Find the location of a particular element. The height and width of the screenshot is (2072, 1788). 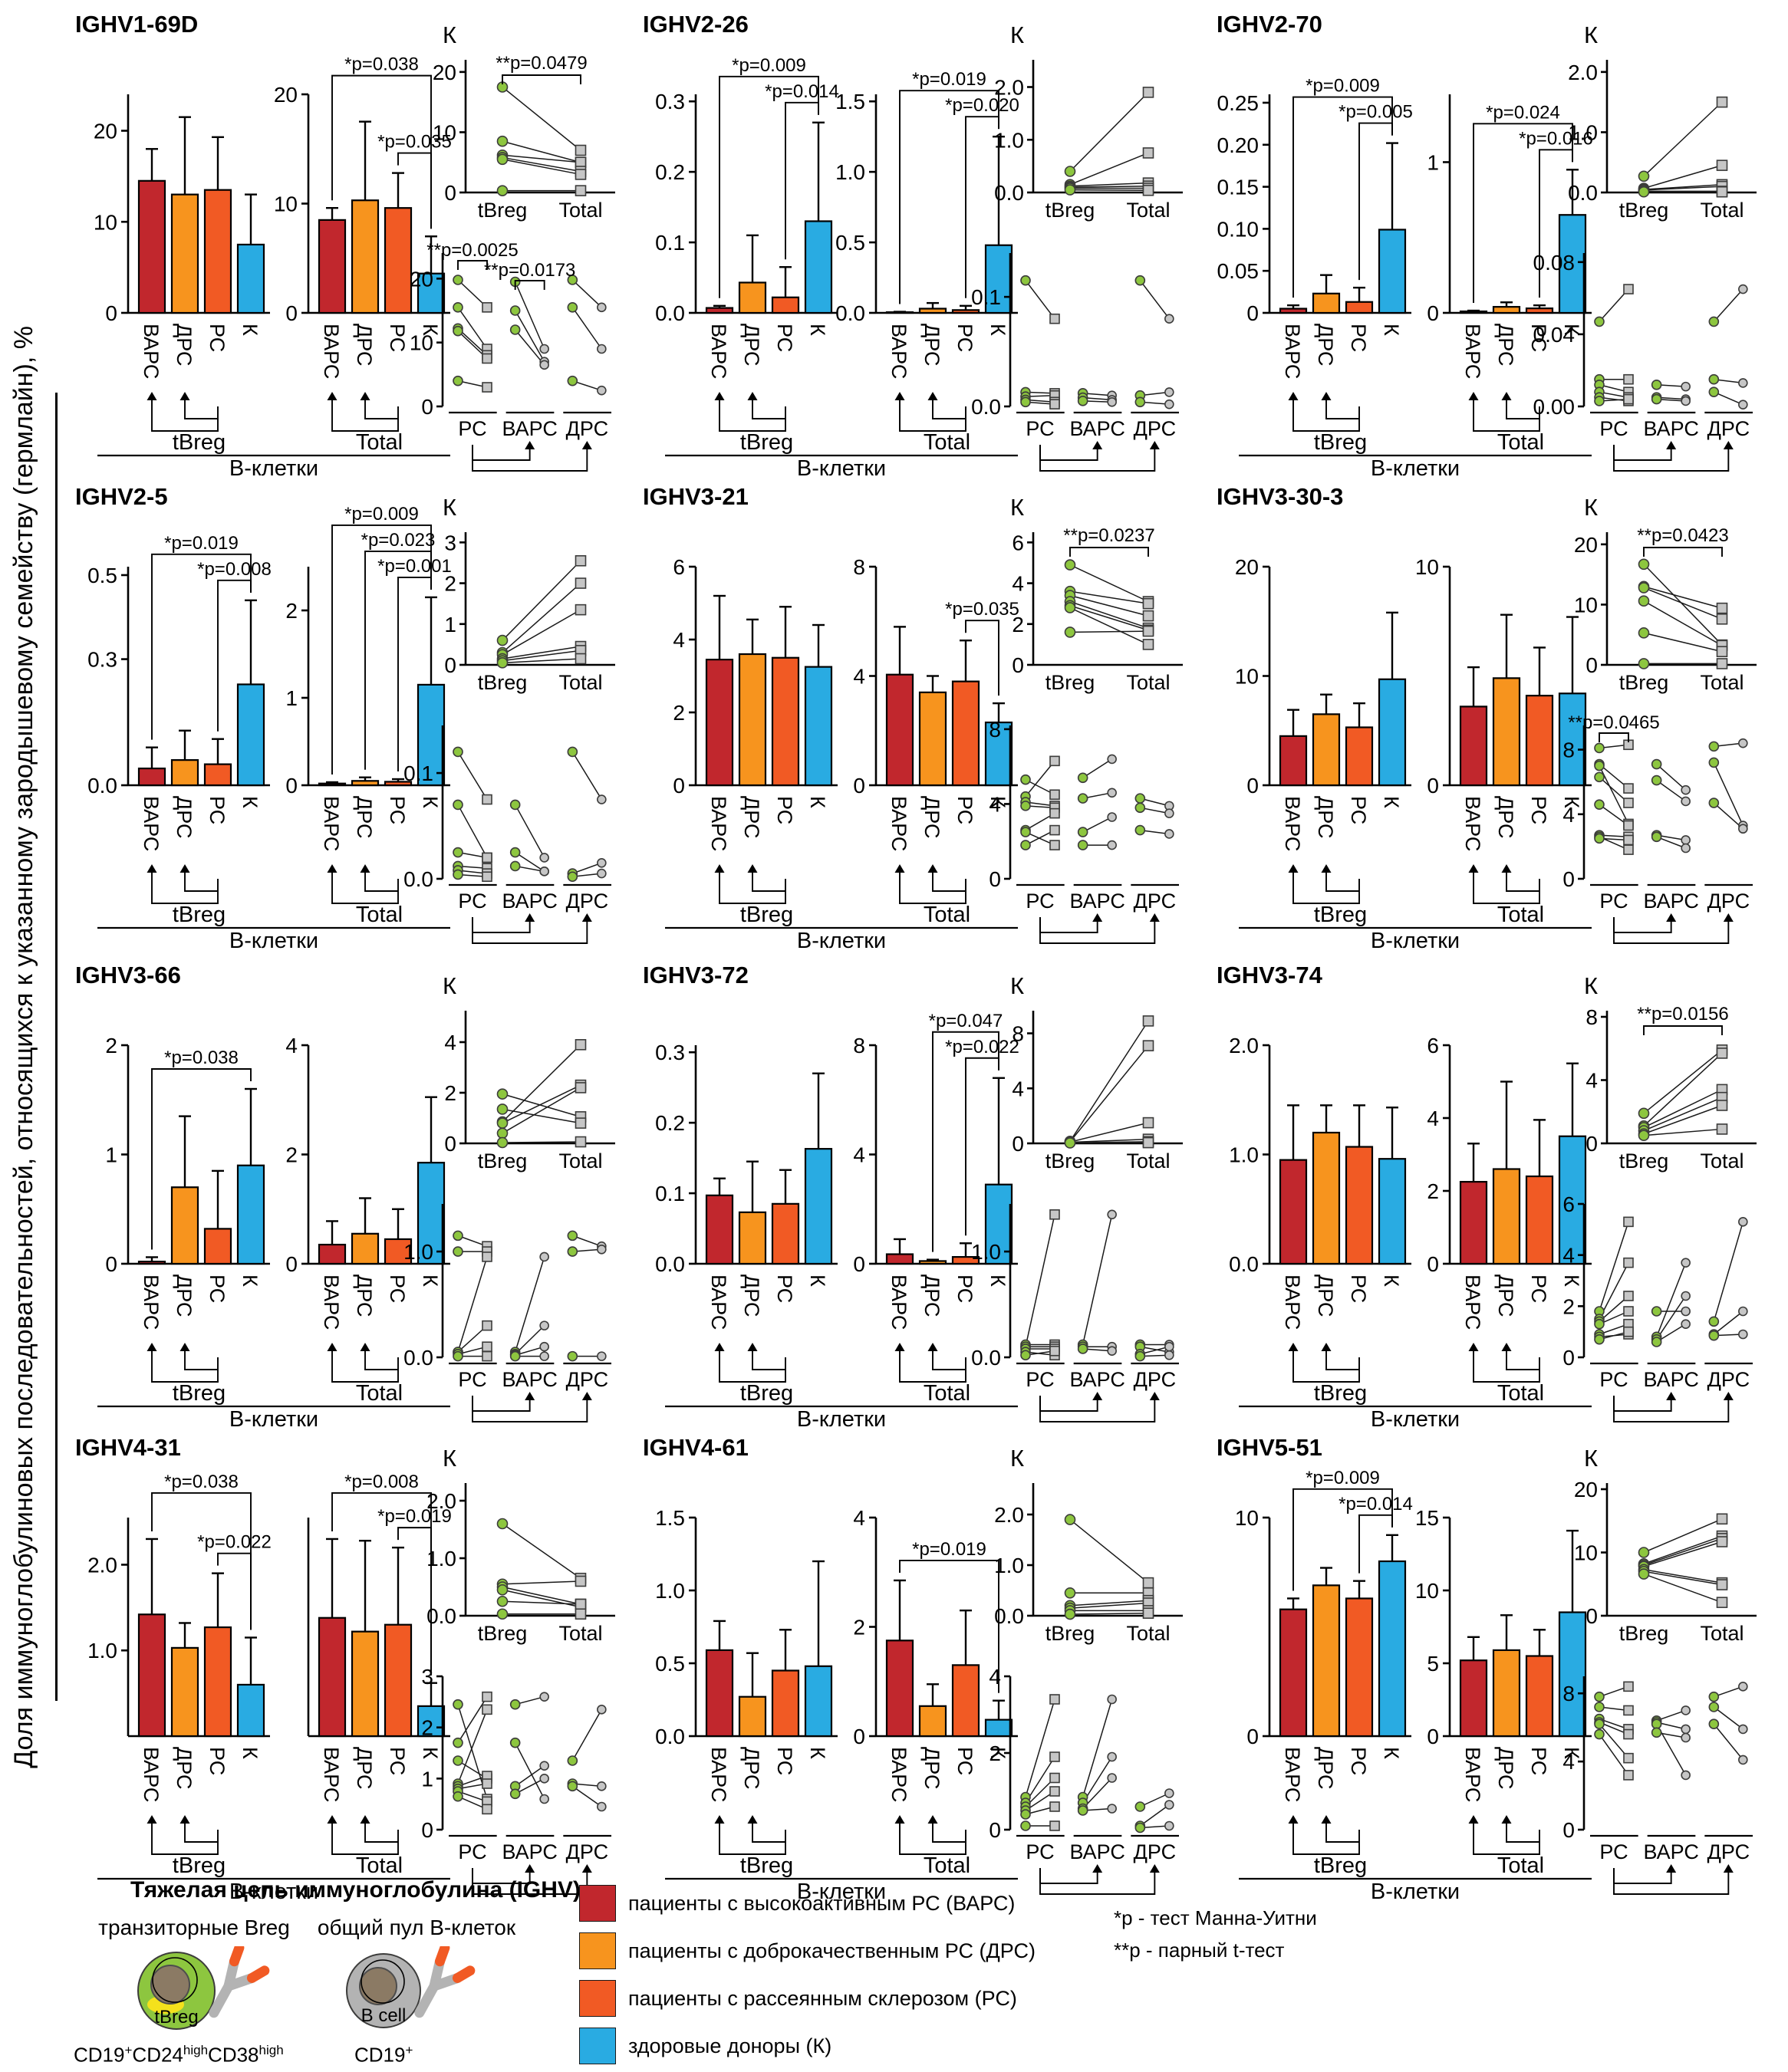

footnote-mann-whitney: *p - тест Манна-Уитни is located at coordinates (1215, 1917).